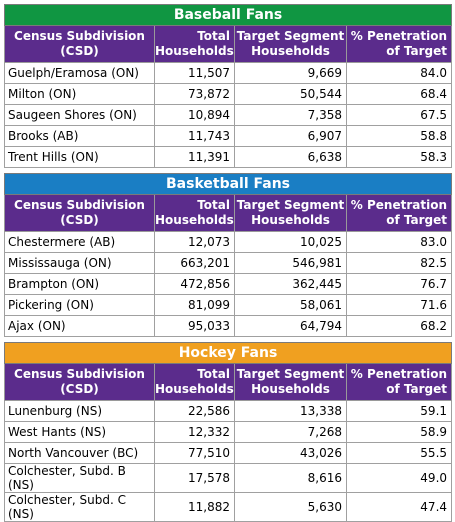 The height and width of the screenshot is (522, 455). I want to click on penetration-cell: 83.0, so click(399, 242).